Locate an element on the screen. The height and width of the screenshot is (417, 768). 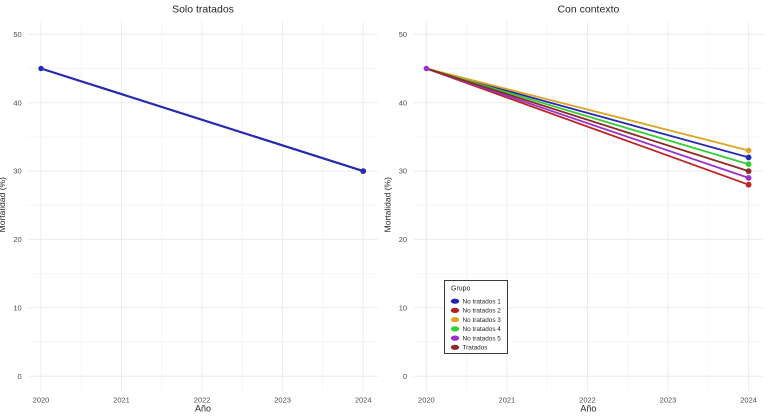
svg-text: No tratados 5 is located at coordinates (482, 338).